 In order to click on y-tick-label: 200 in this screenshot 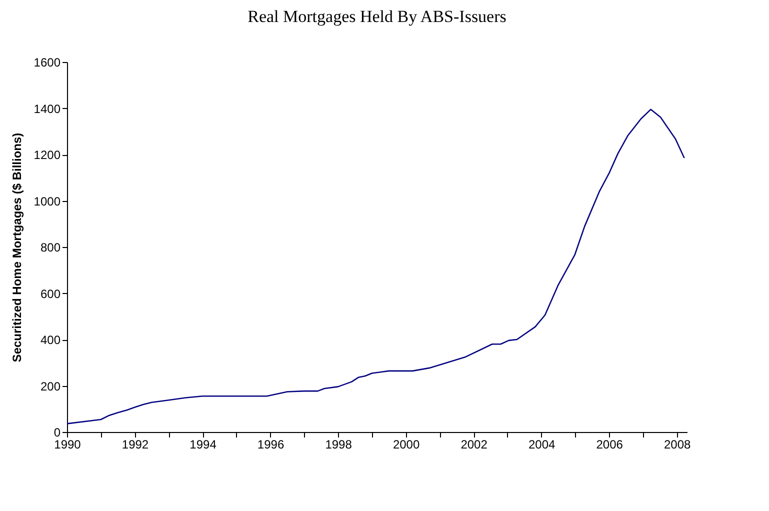, I will do `click(50, 386)`.